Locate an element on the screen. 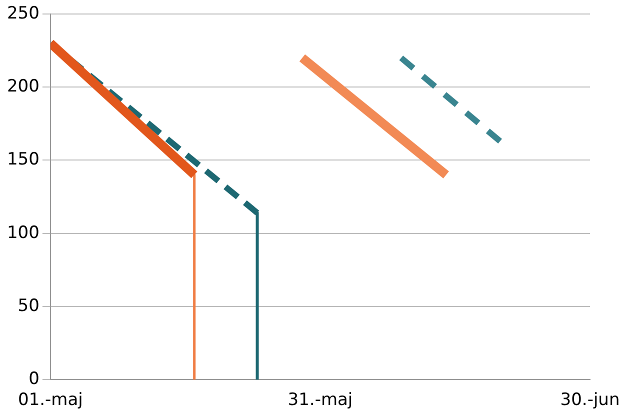  y-tick-label: 150 is located at coordinates (23, 160).